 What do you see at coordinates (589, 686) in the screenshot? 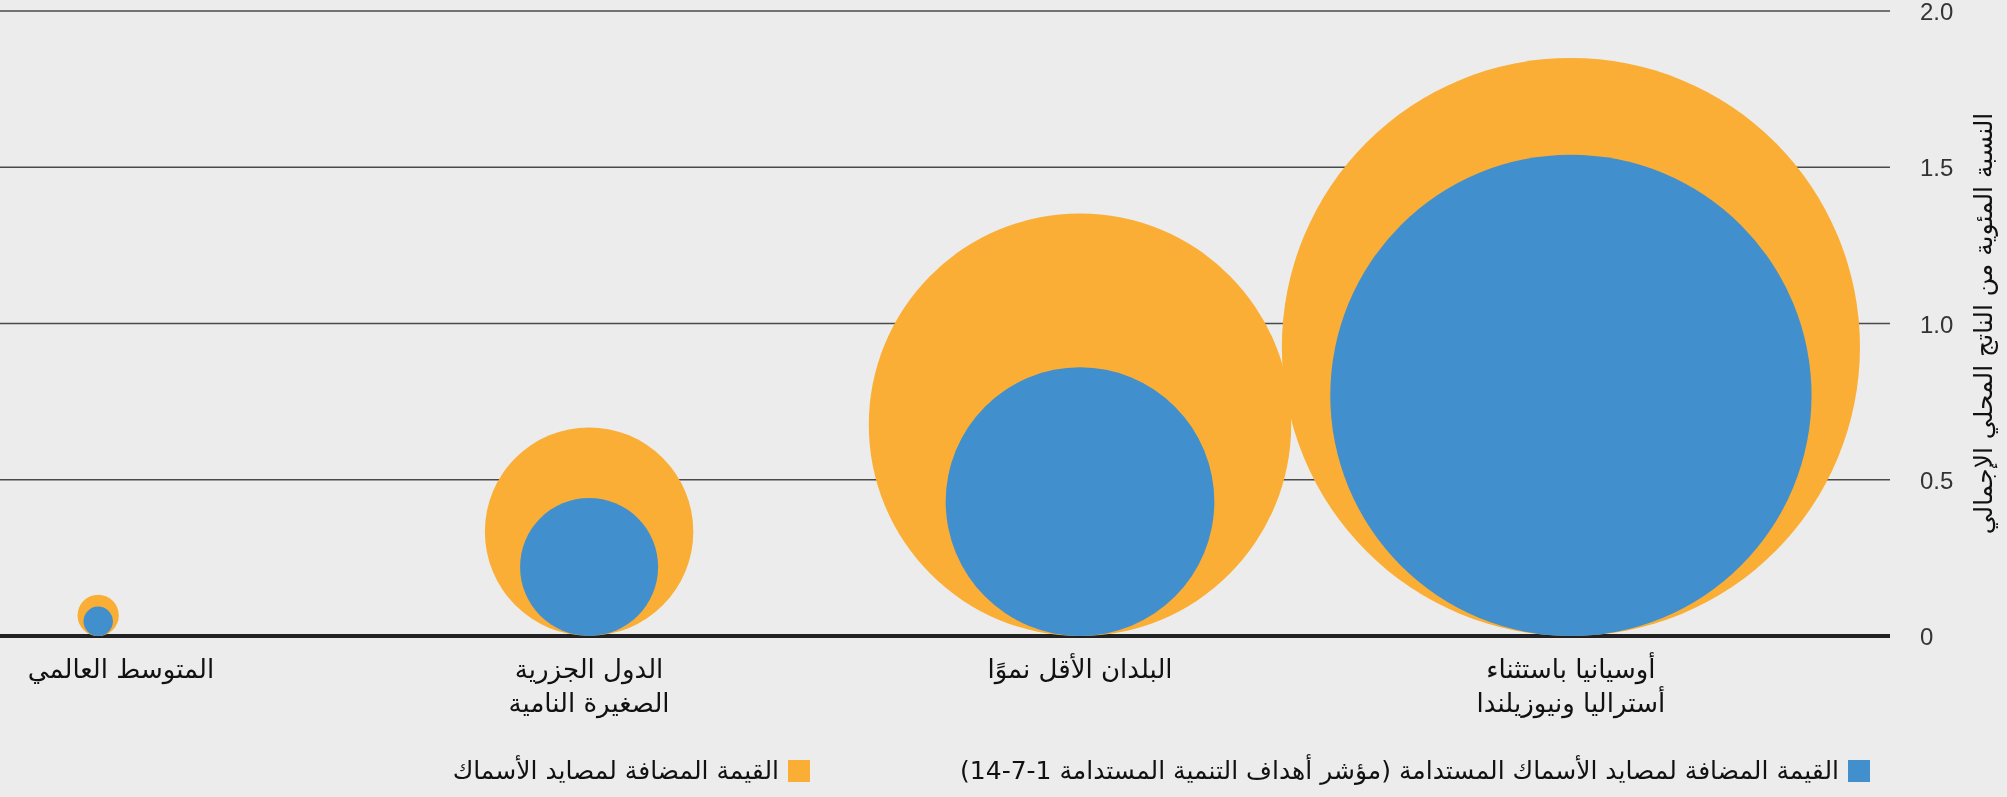
I see `x-tick-label: الدول الجزرية الصغيرة النامية` at bounding box center [589, 686].